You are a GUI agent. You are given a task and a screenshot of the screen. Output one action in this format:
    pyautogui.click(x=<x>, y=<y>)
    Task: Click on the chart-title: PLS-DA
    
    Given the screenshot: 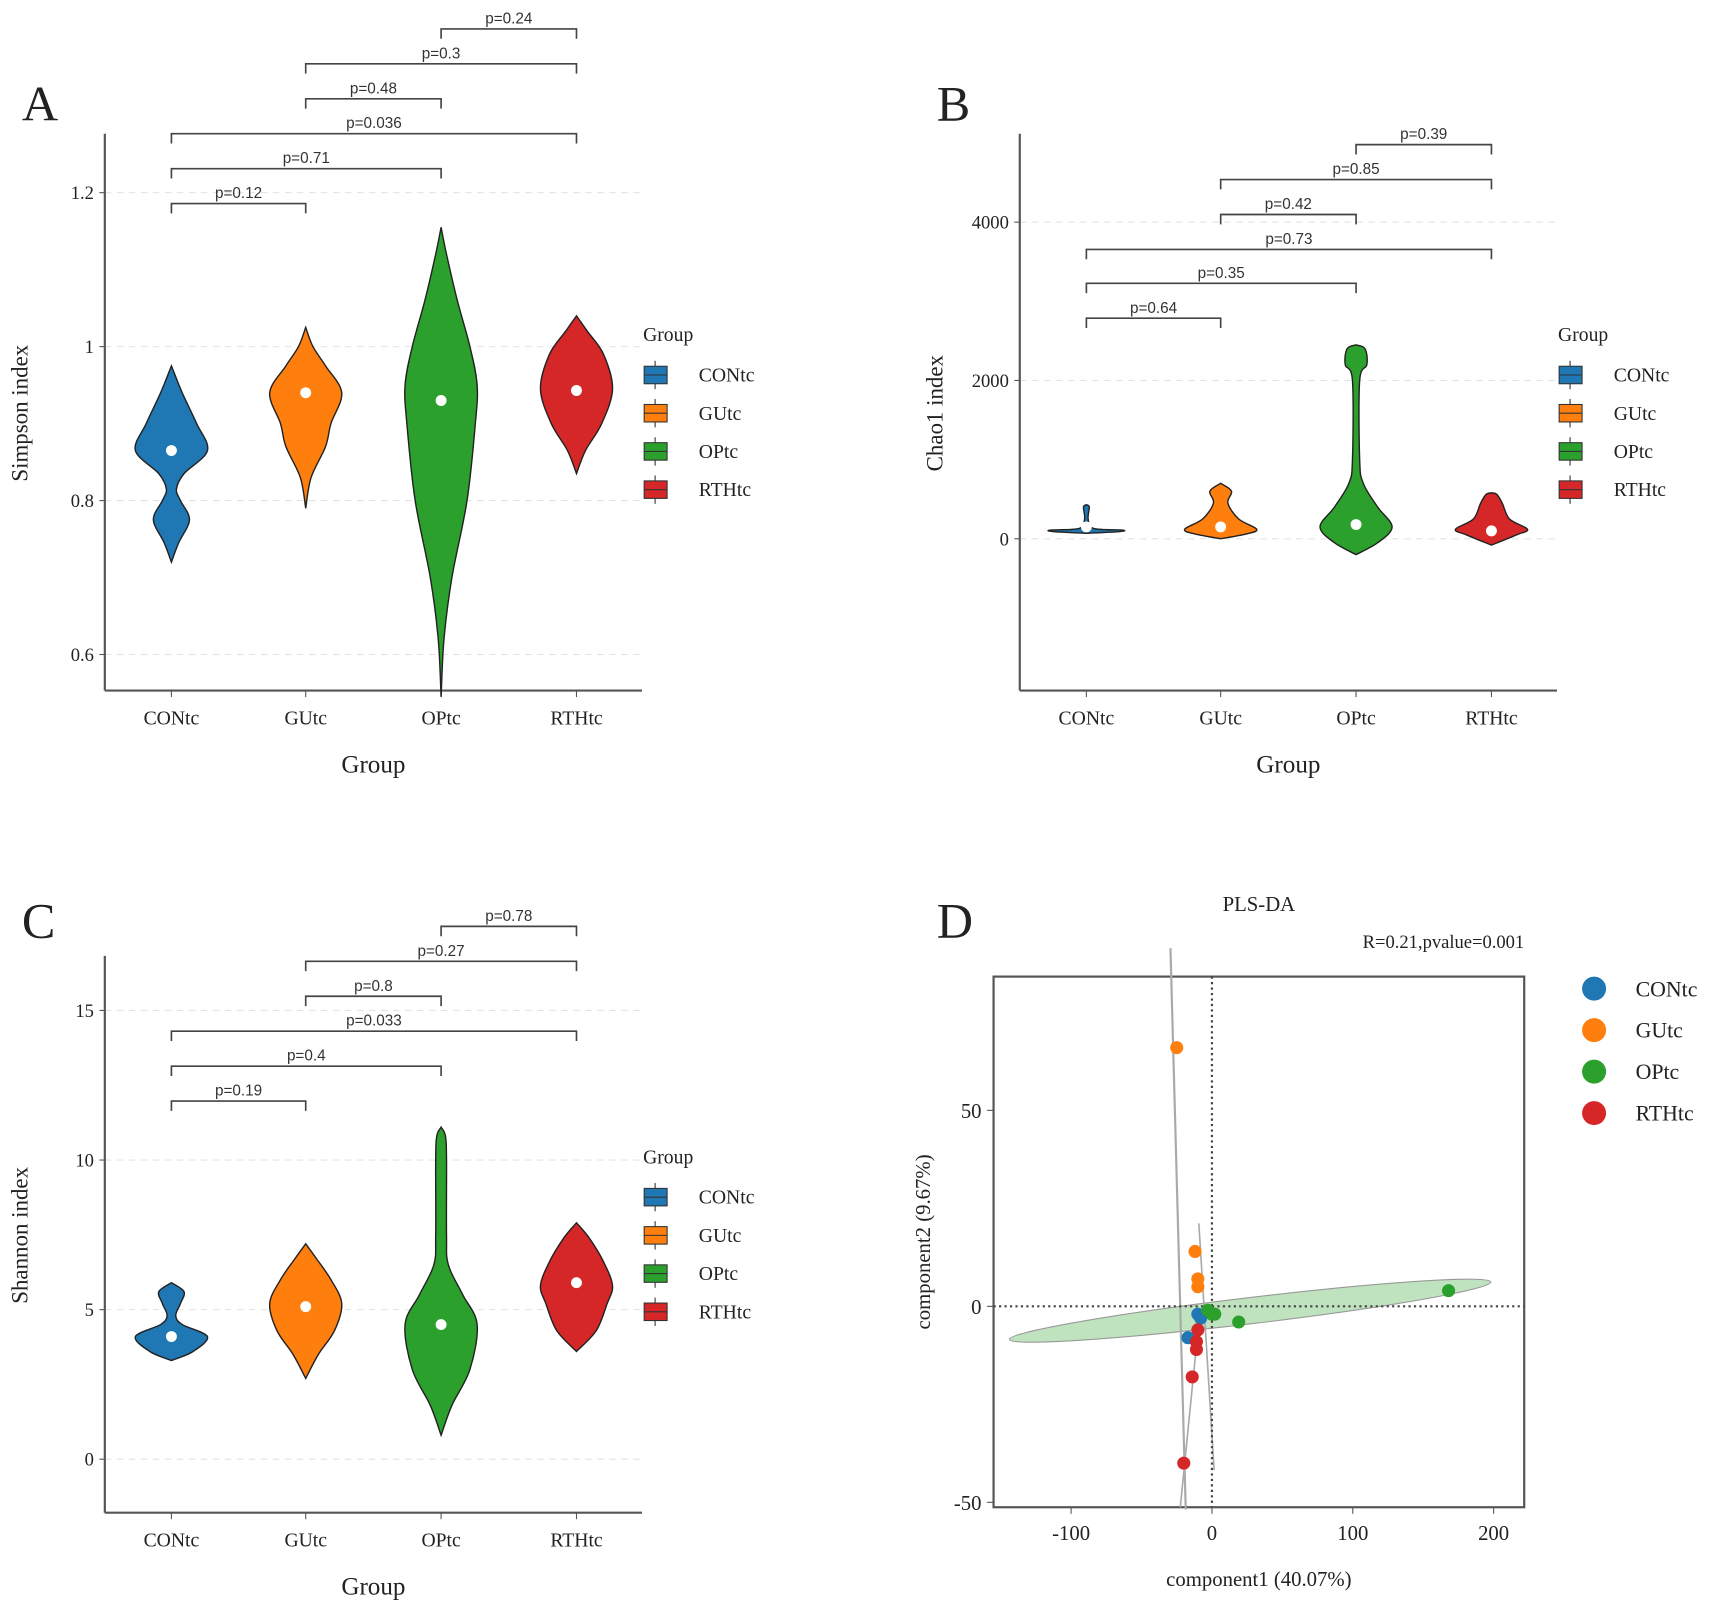 What is the action you would take?
    pyautogui.click(x=1259, y=905)
    